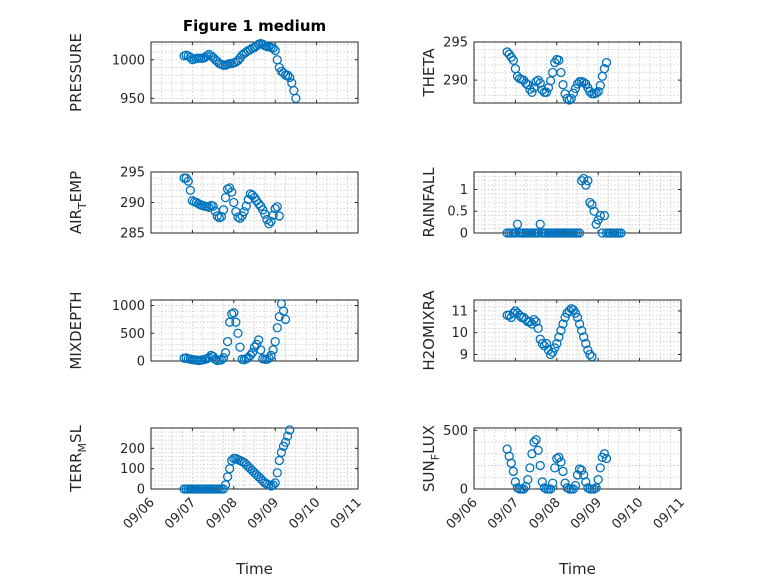 This screenshot has height=583, width=778. I want to click on y-axis-label: PRESSURE, so click(76, 72).